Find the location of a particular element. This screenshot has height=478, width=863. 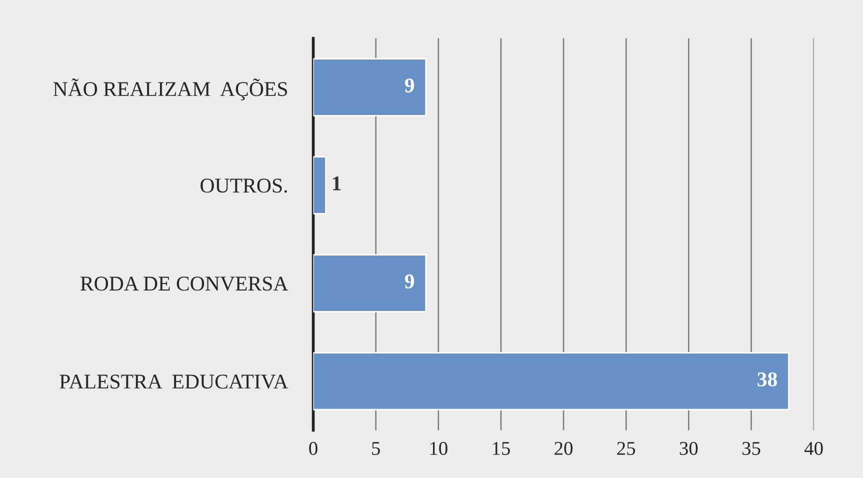

x-tick-label: 35 is located at coordinates (751, 448).